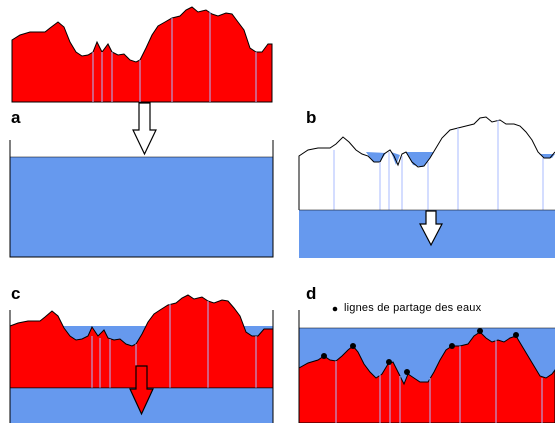 The image size is (555, 423). I want to click on tank-outline-c, so click(141, 366).